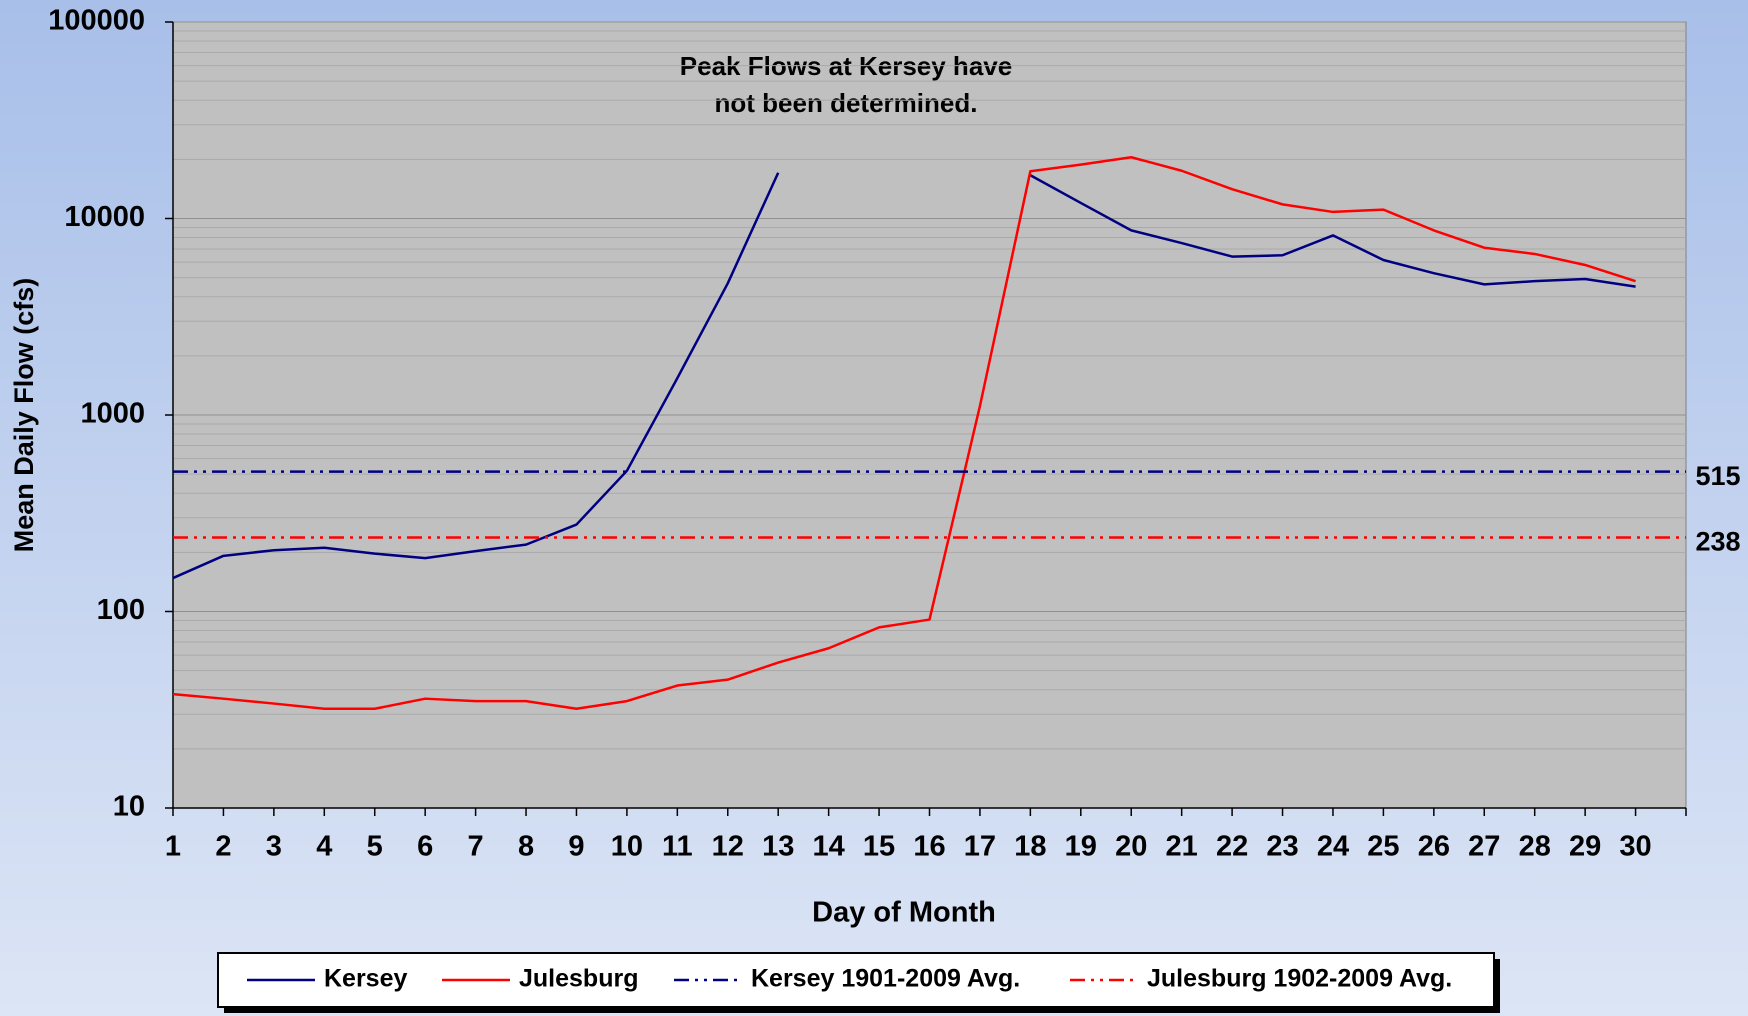 The width and height of the screenshot is (1748, 1016). I want to click on legend-label: Julesburg 1902-2009 Avg., so click(1299, 979).